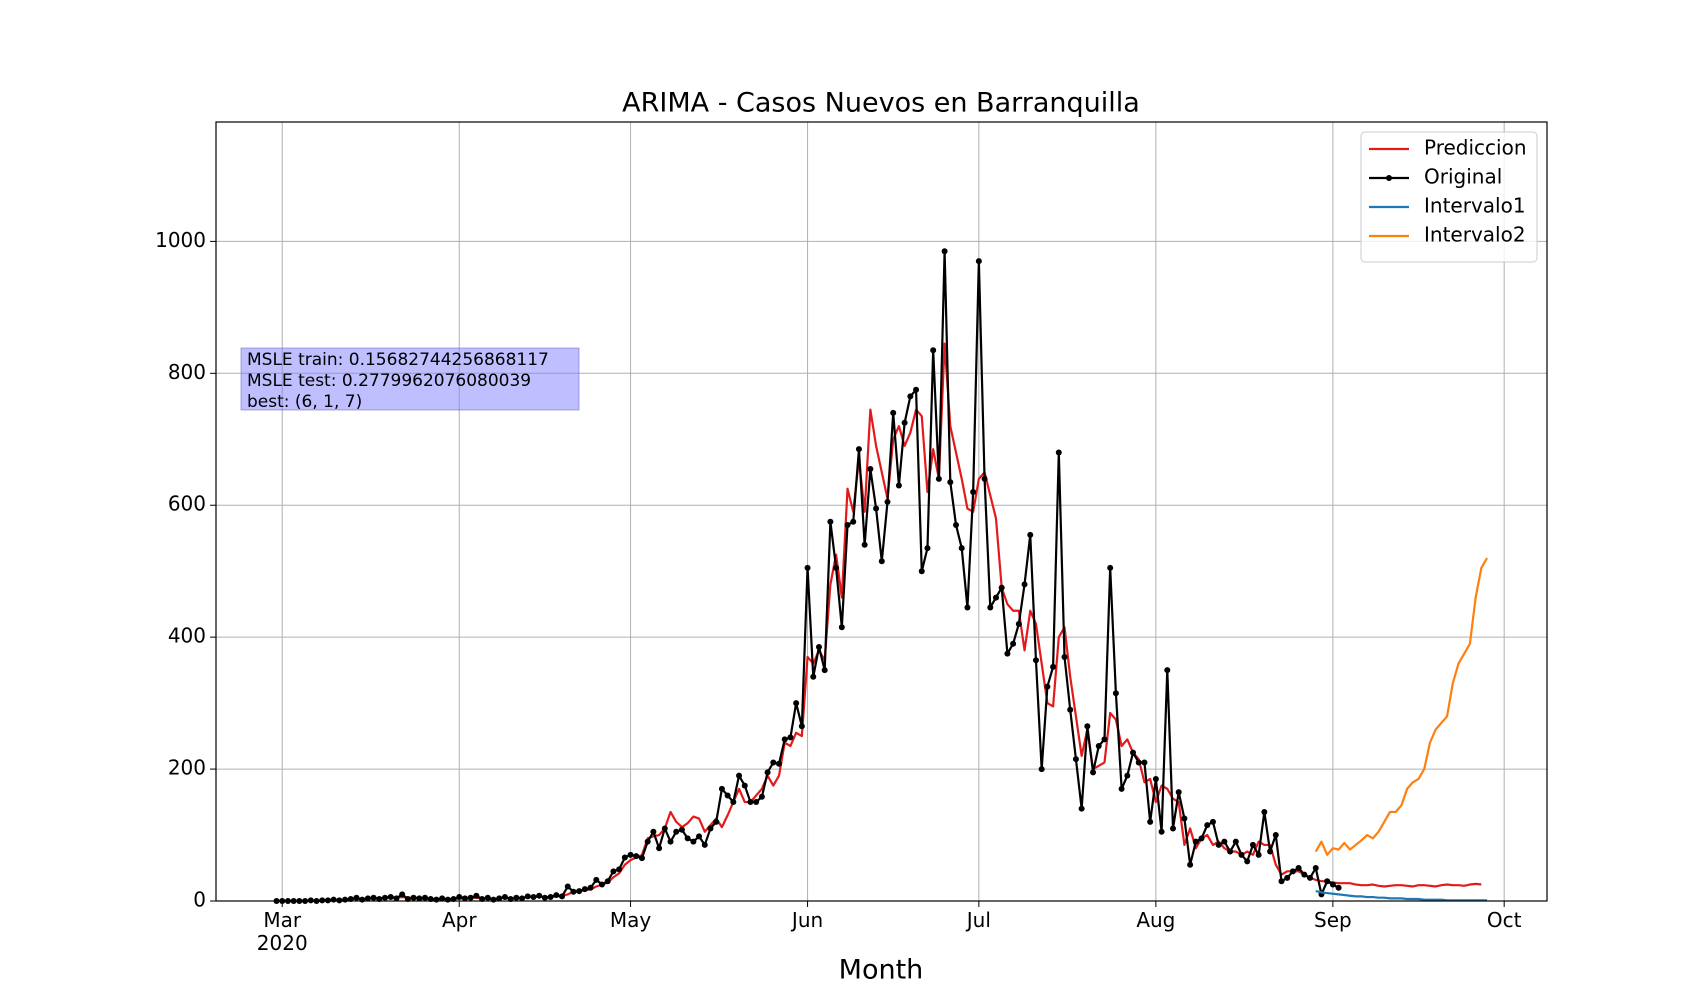  Describe the element at coordinates (187, 636) in the screenshot. I see `y-tick-label: 400` at that location.